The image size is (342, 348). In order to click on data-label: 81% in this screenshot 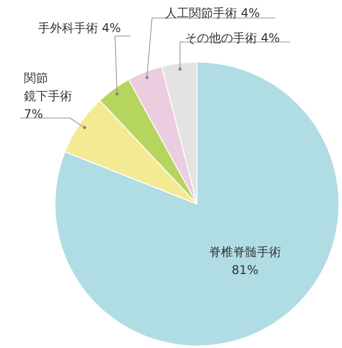, I will do `click(245, 270)`.